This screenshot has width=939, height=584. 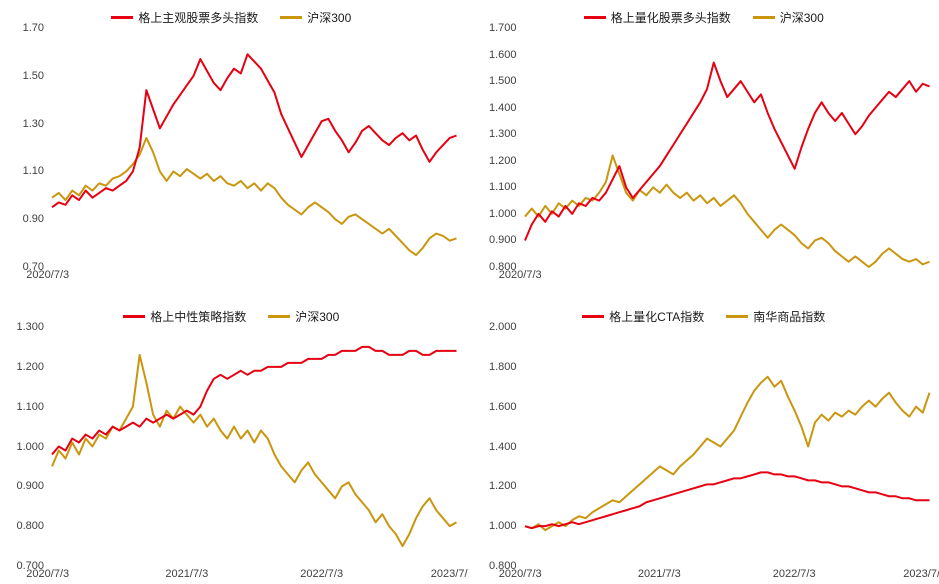 I want to click on legend-item: 格上主观股票多头指数, so click(x=184, y=17).